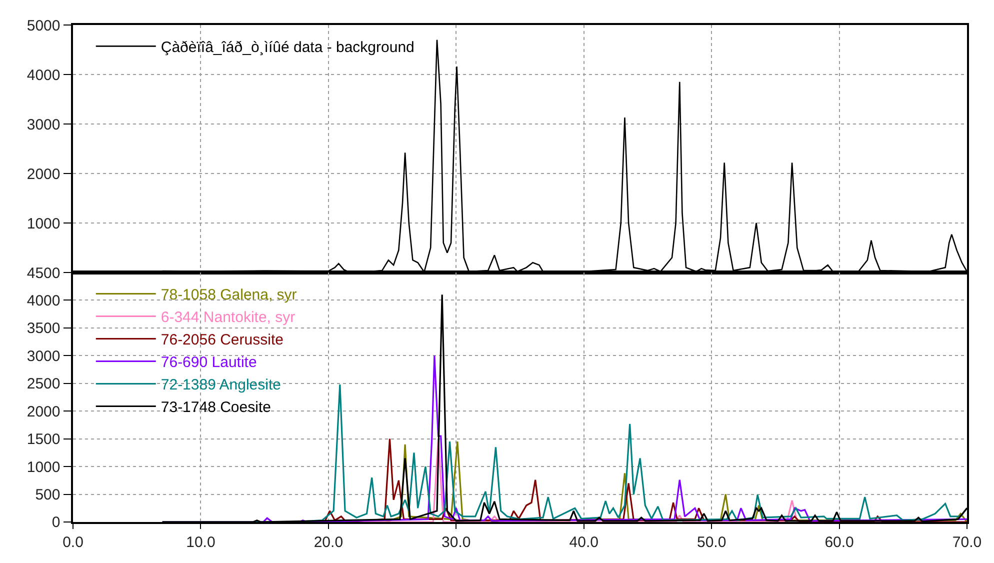 The width and height of the screenshot is (994, 563). What do you see at coordinates (215, 407) in the screenshot?
I see `legend-label: 73-1748 Coesite` at bounding box center [215, 407].